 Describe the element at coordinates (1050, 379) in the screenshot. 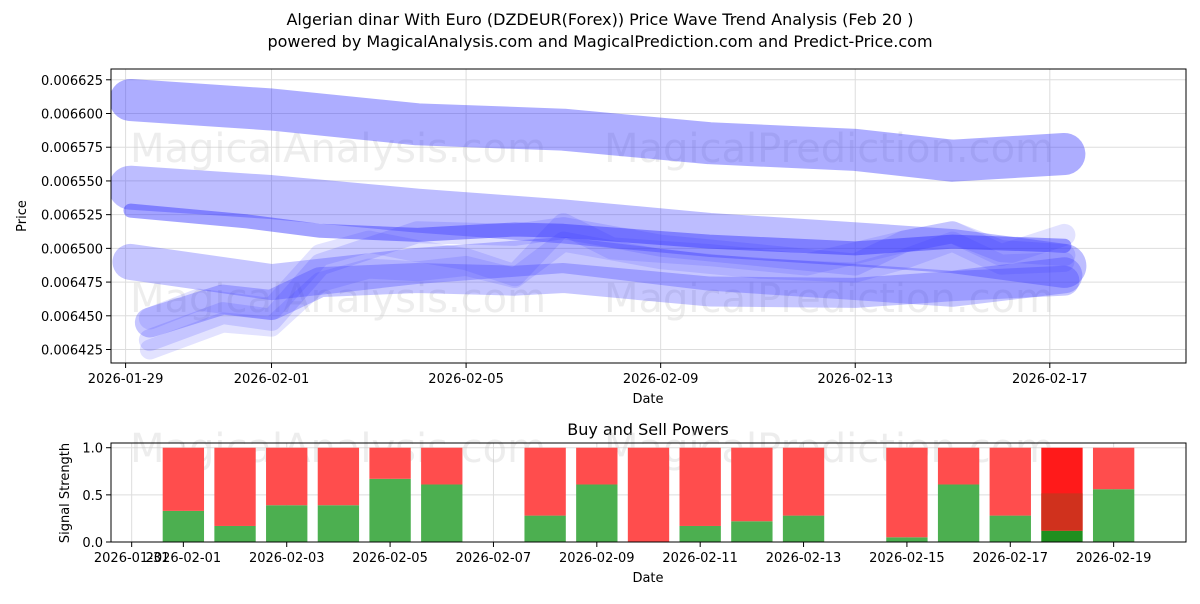

I see `price-x-tick-label: 2026-02-17` at that location.